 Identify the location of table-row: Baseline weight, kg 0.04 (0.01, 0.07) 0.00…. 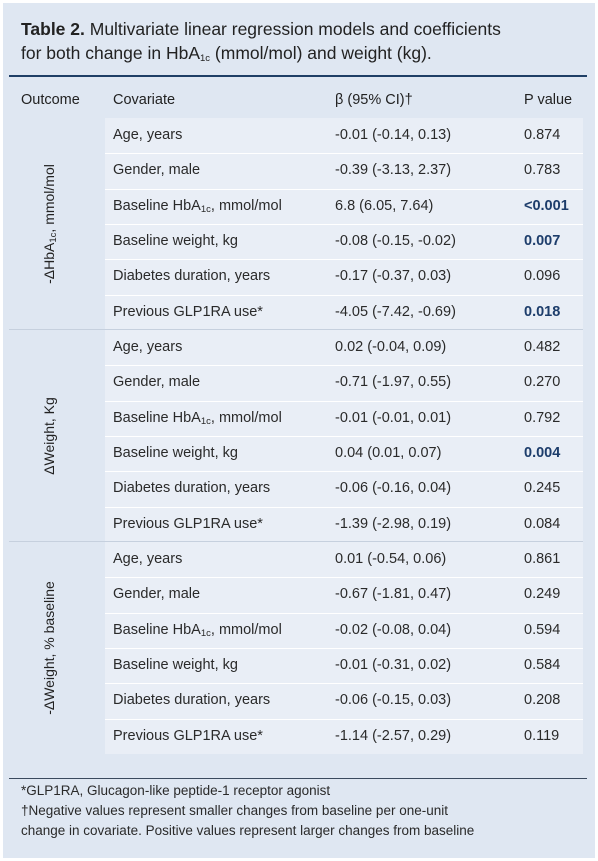
(300, 453).